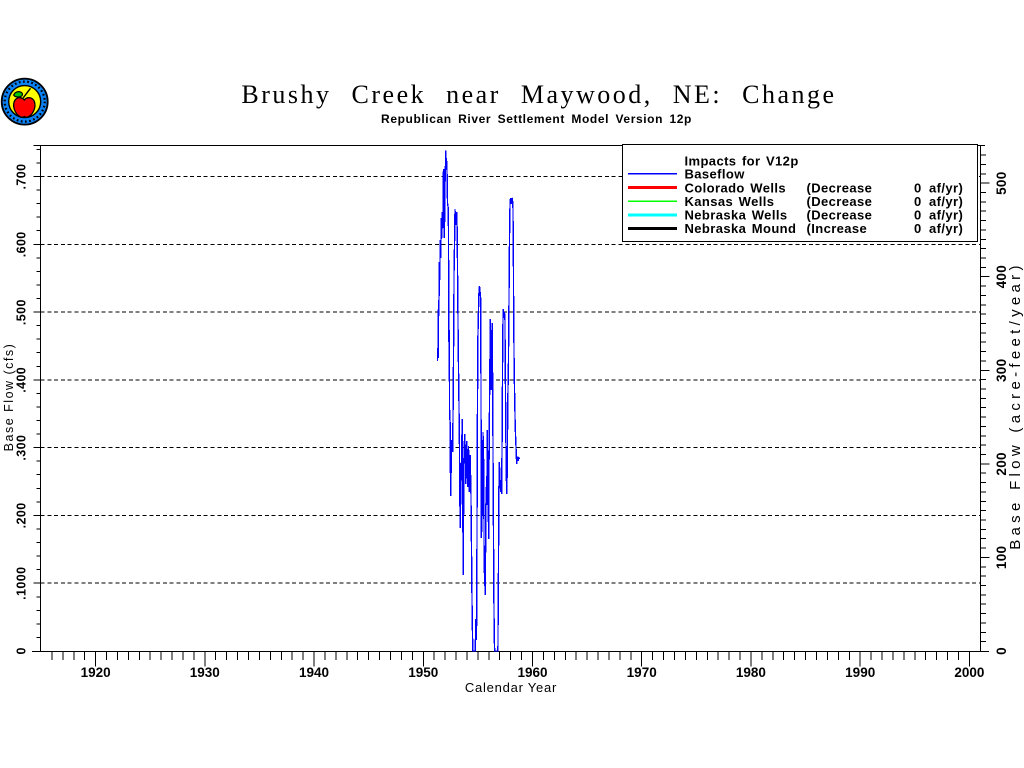 The width and height of the screenshot is (1024, 768). Describe the element at coordinates (1001, 557) in the screenshot. I see `svg-text: 100` at that location.